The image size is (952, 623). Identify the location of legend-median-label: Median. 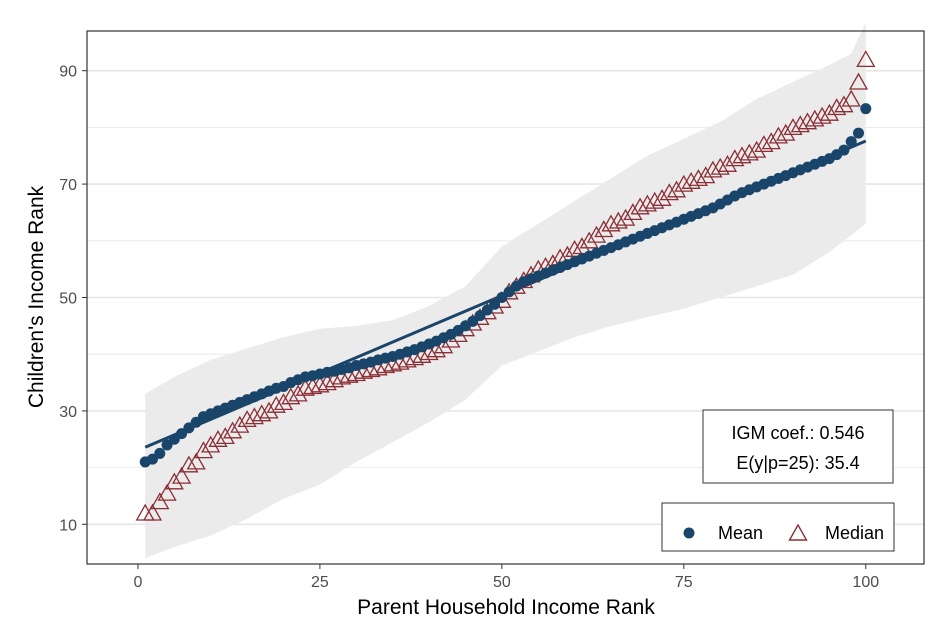
(854, 533).